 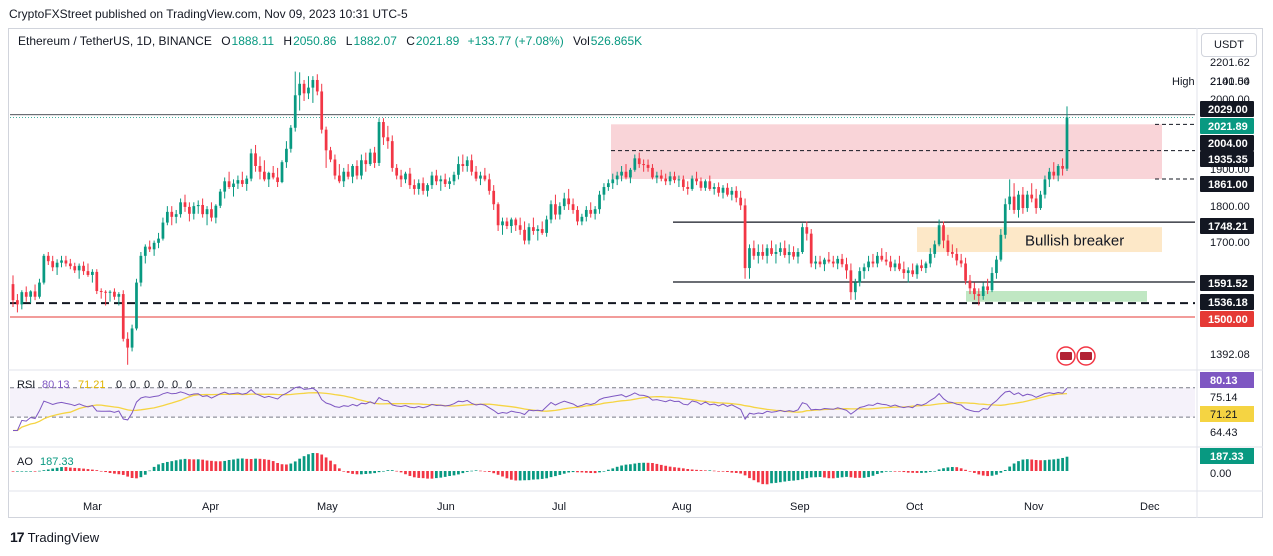 I want to click on price-label: 2004.00, so click(x=1228, y=144).